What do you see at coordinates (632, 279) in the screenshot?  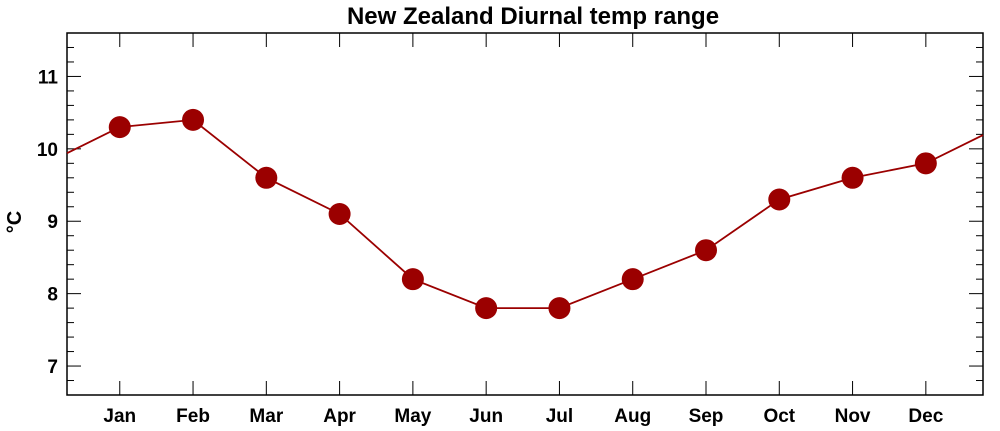 I see `data-point-aug` at bounding box center [632, 279].